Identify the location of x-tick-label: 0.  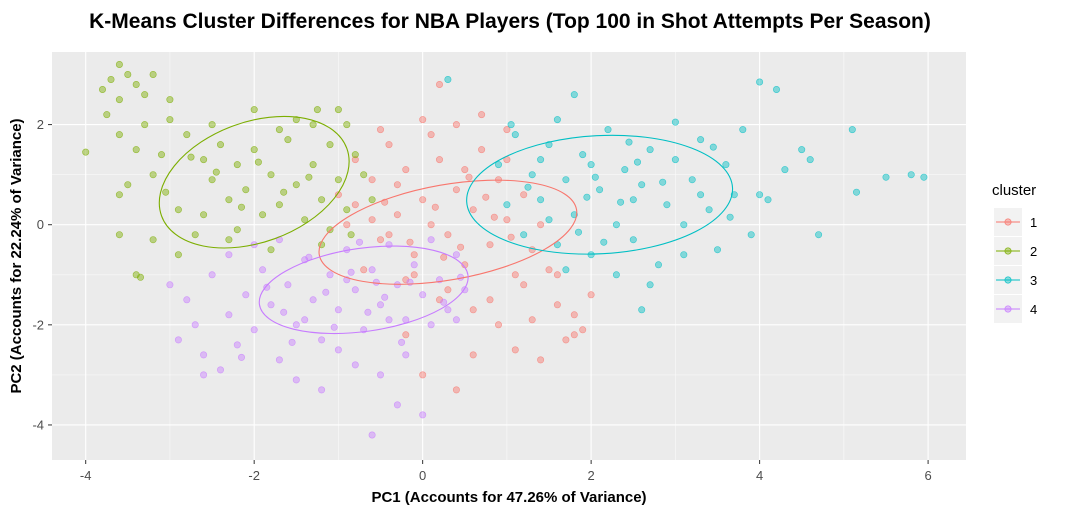
(422, 475).